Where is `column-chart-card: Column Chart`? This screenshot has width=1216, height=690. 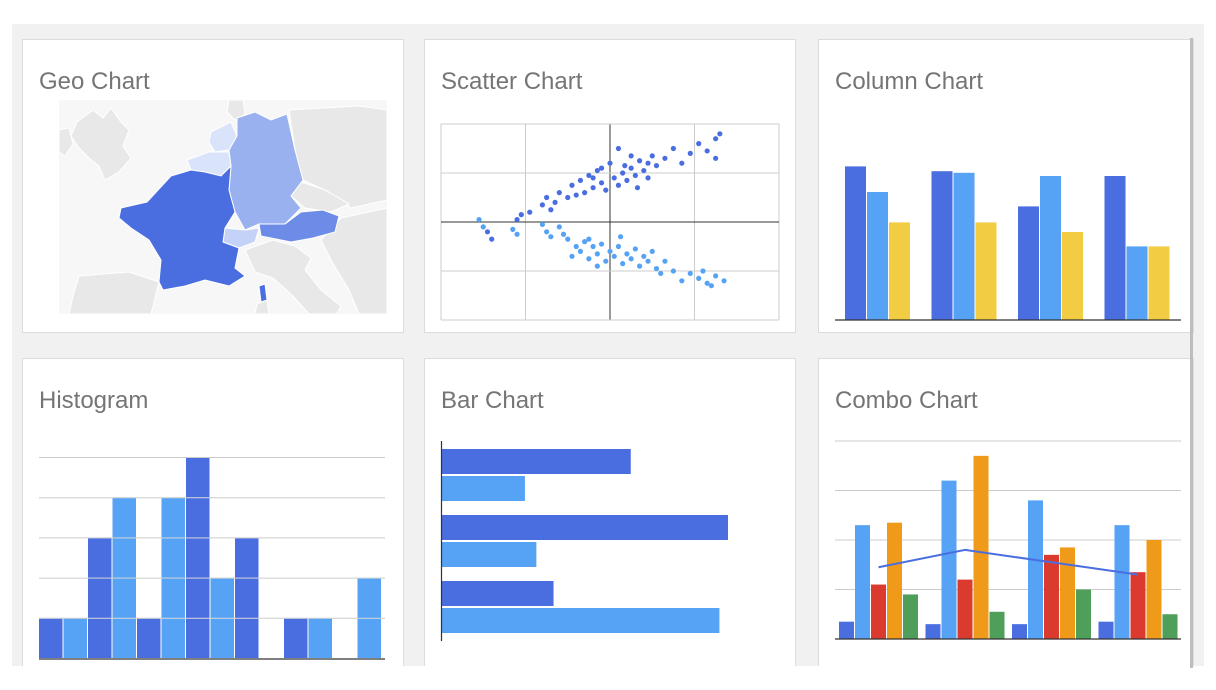
column-chart-card: Column Chart is located at coordinates (1006, 186).